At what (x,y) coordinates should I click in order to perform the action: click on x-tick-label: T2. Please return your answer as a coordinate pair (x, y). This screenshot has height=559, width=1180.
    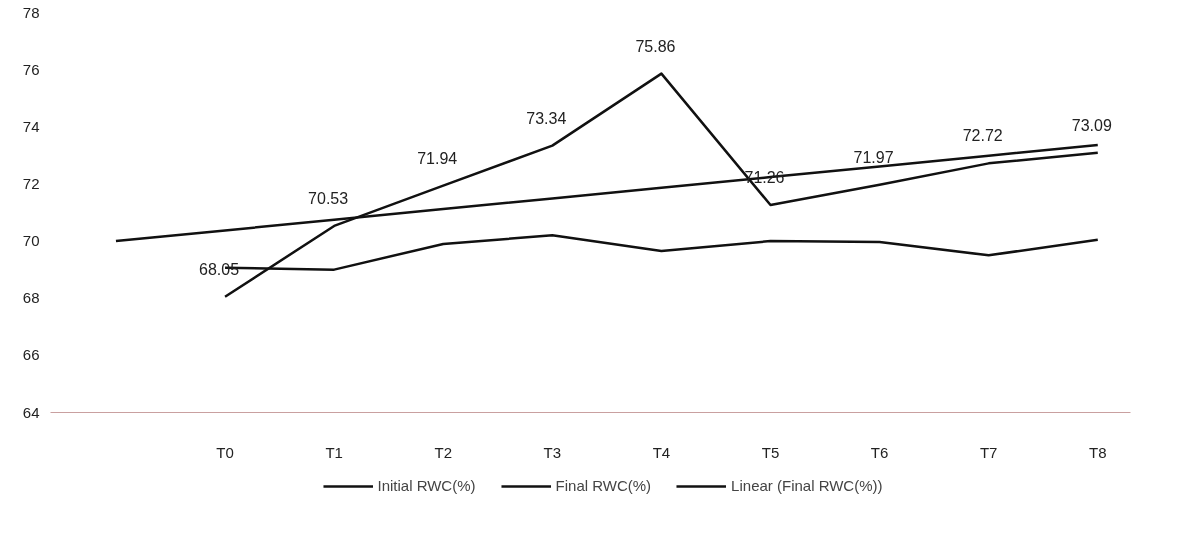
    Looking at the image, I should click on (443, 452).